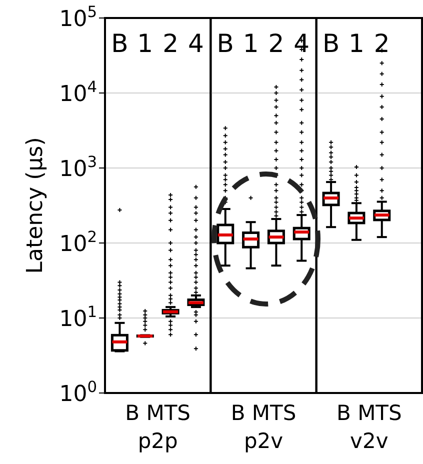  I want to click on y-tick-label: 10$^{2}$, so click(78, 242).